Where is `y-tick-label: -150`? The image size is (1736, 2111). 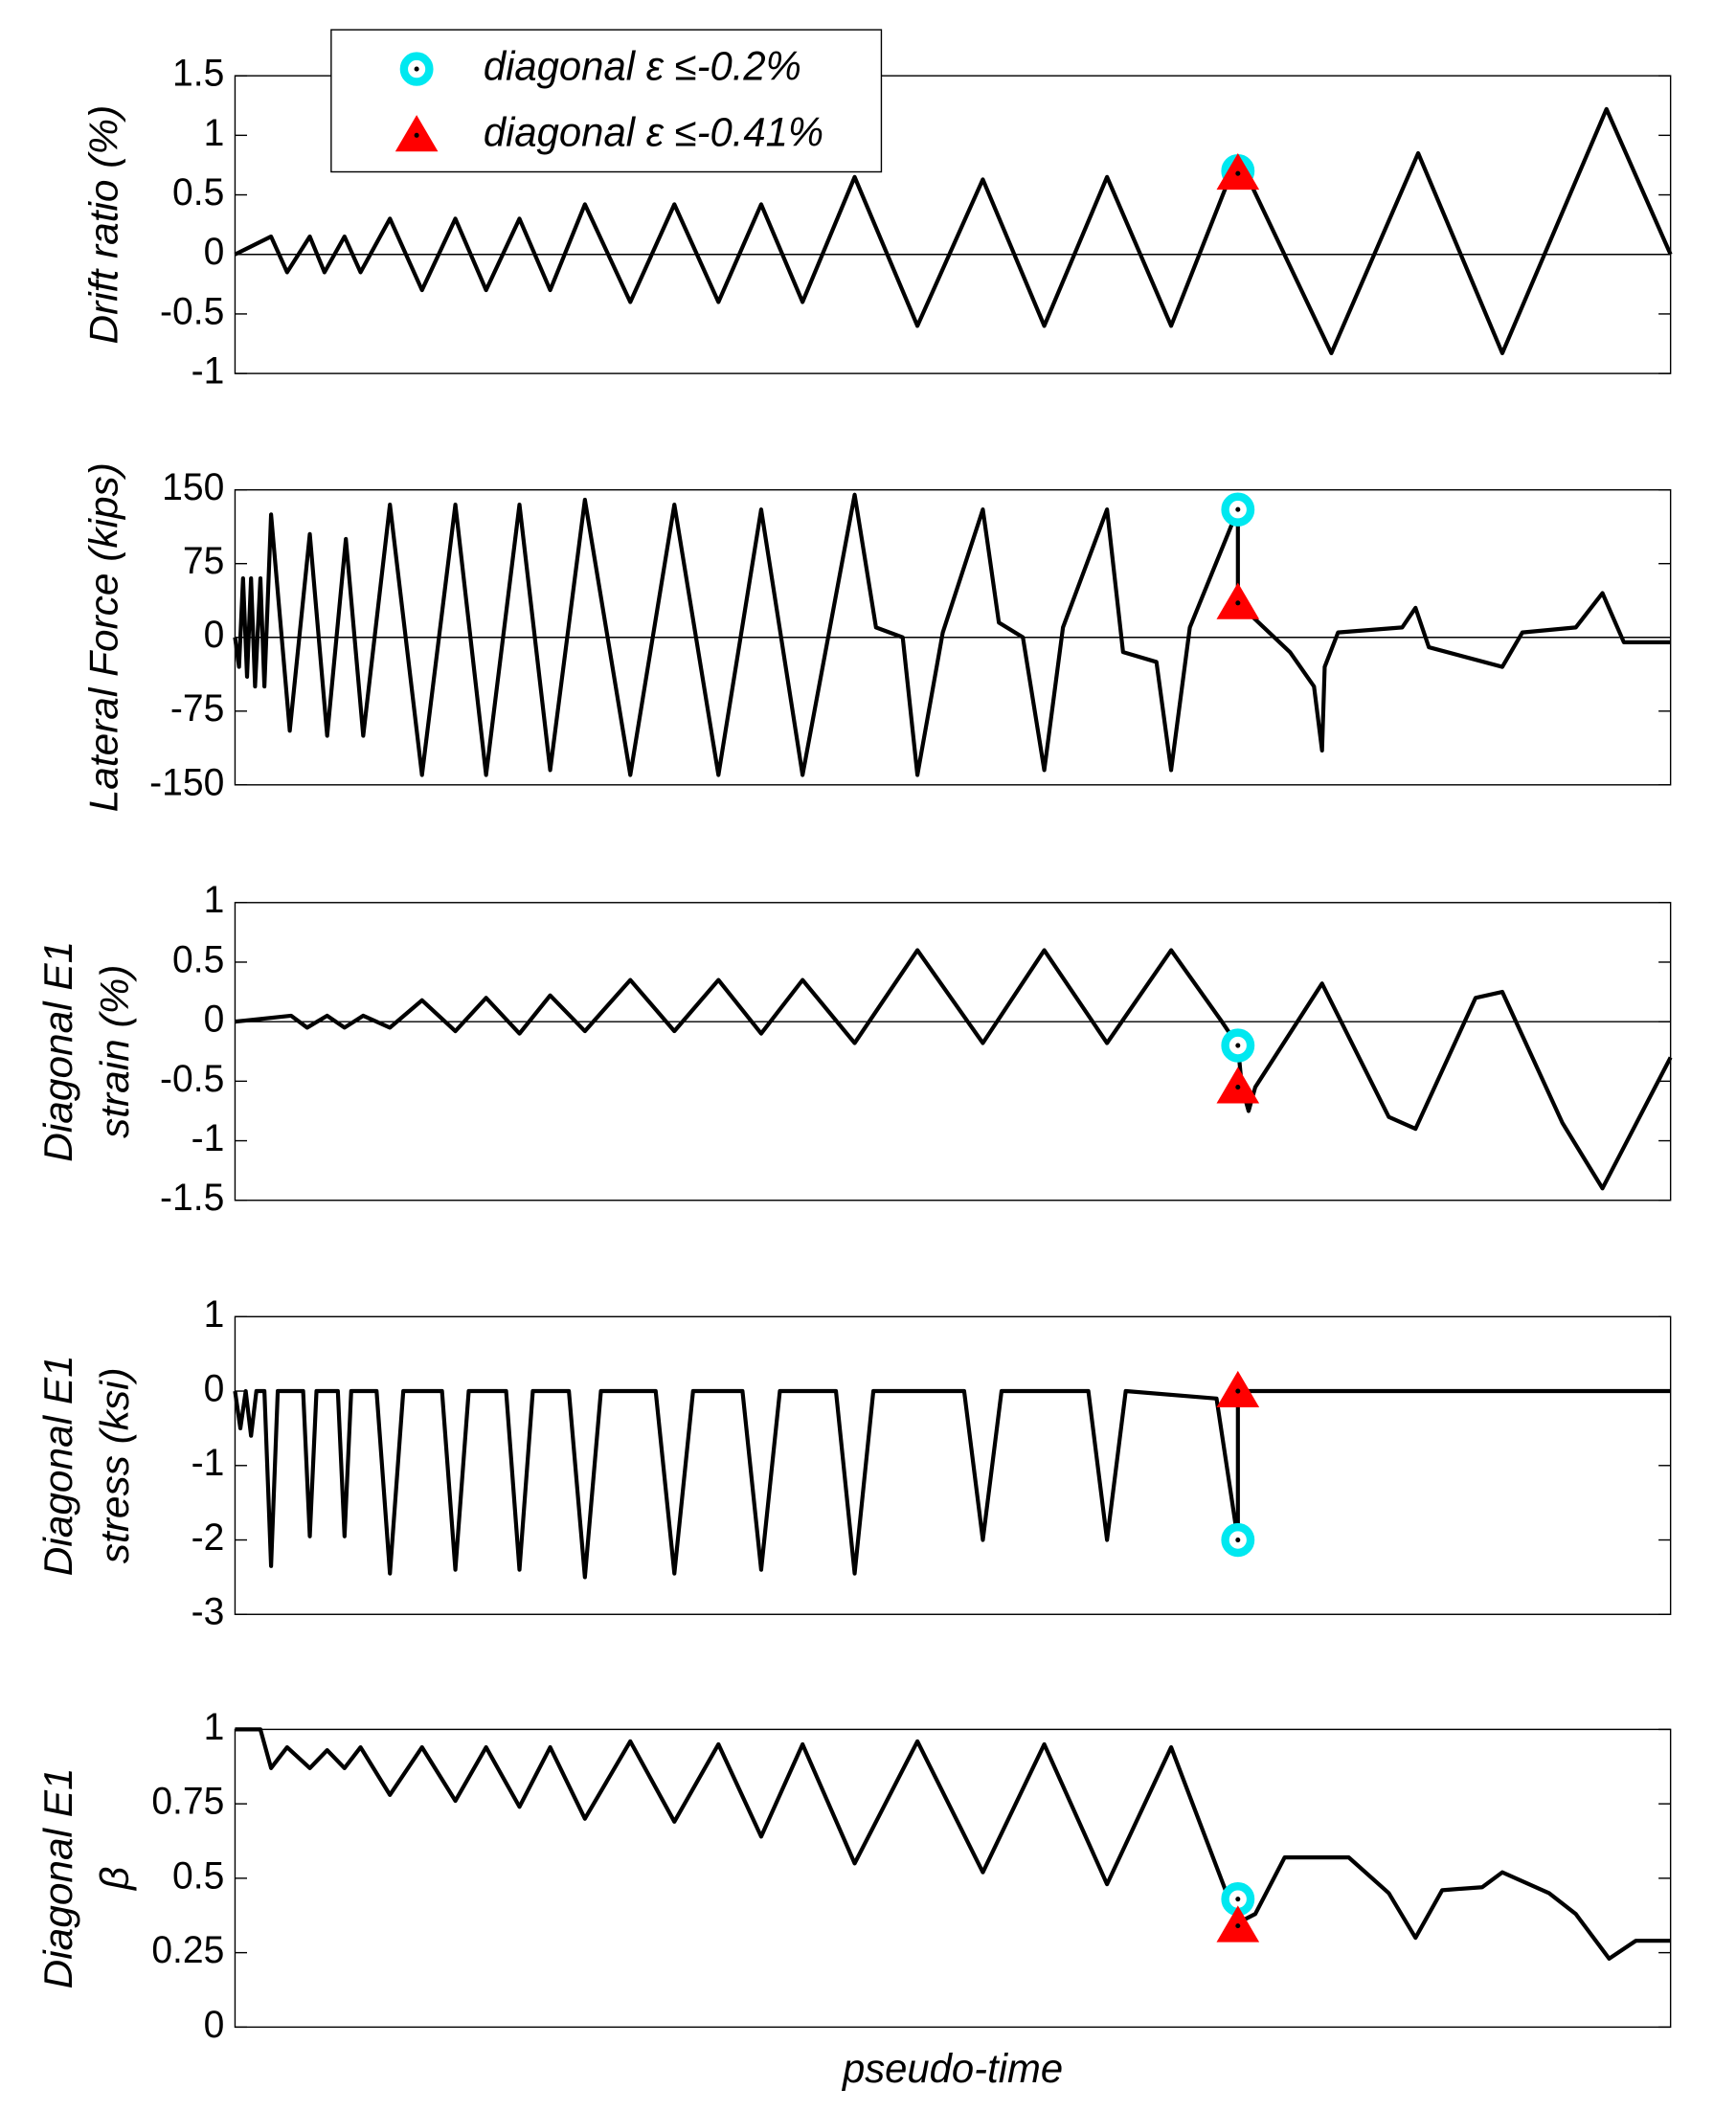
y-tick-label: -150 is located at coordinates (186, 782).